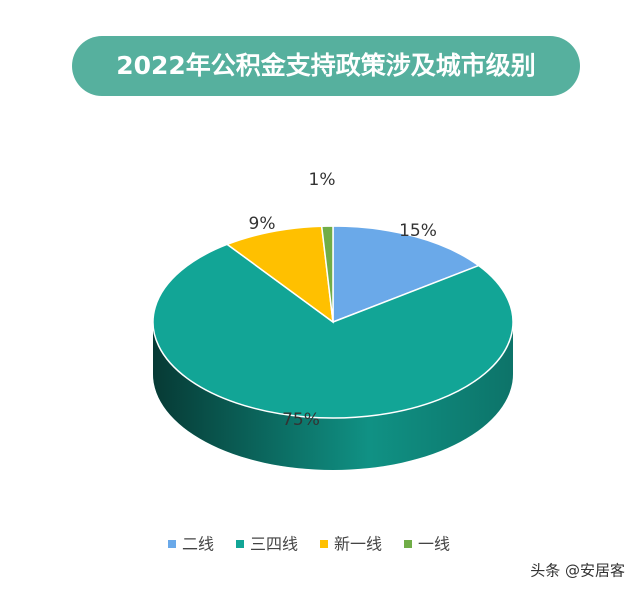  Describe the element at coordinates (301, 420) in the screenshot. I see `data-label: 75%` at that location.